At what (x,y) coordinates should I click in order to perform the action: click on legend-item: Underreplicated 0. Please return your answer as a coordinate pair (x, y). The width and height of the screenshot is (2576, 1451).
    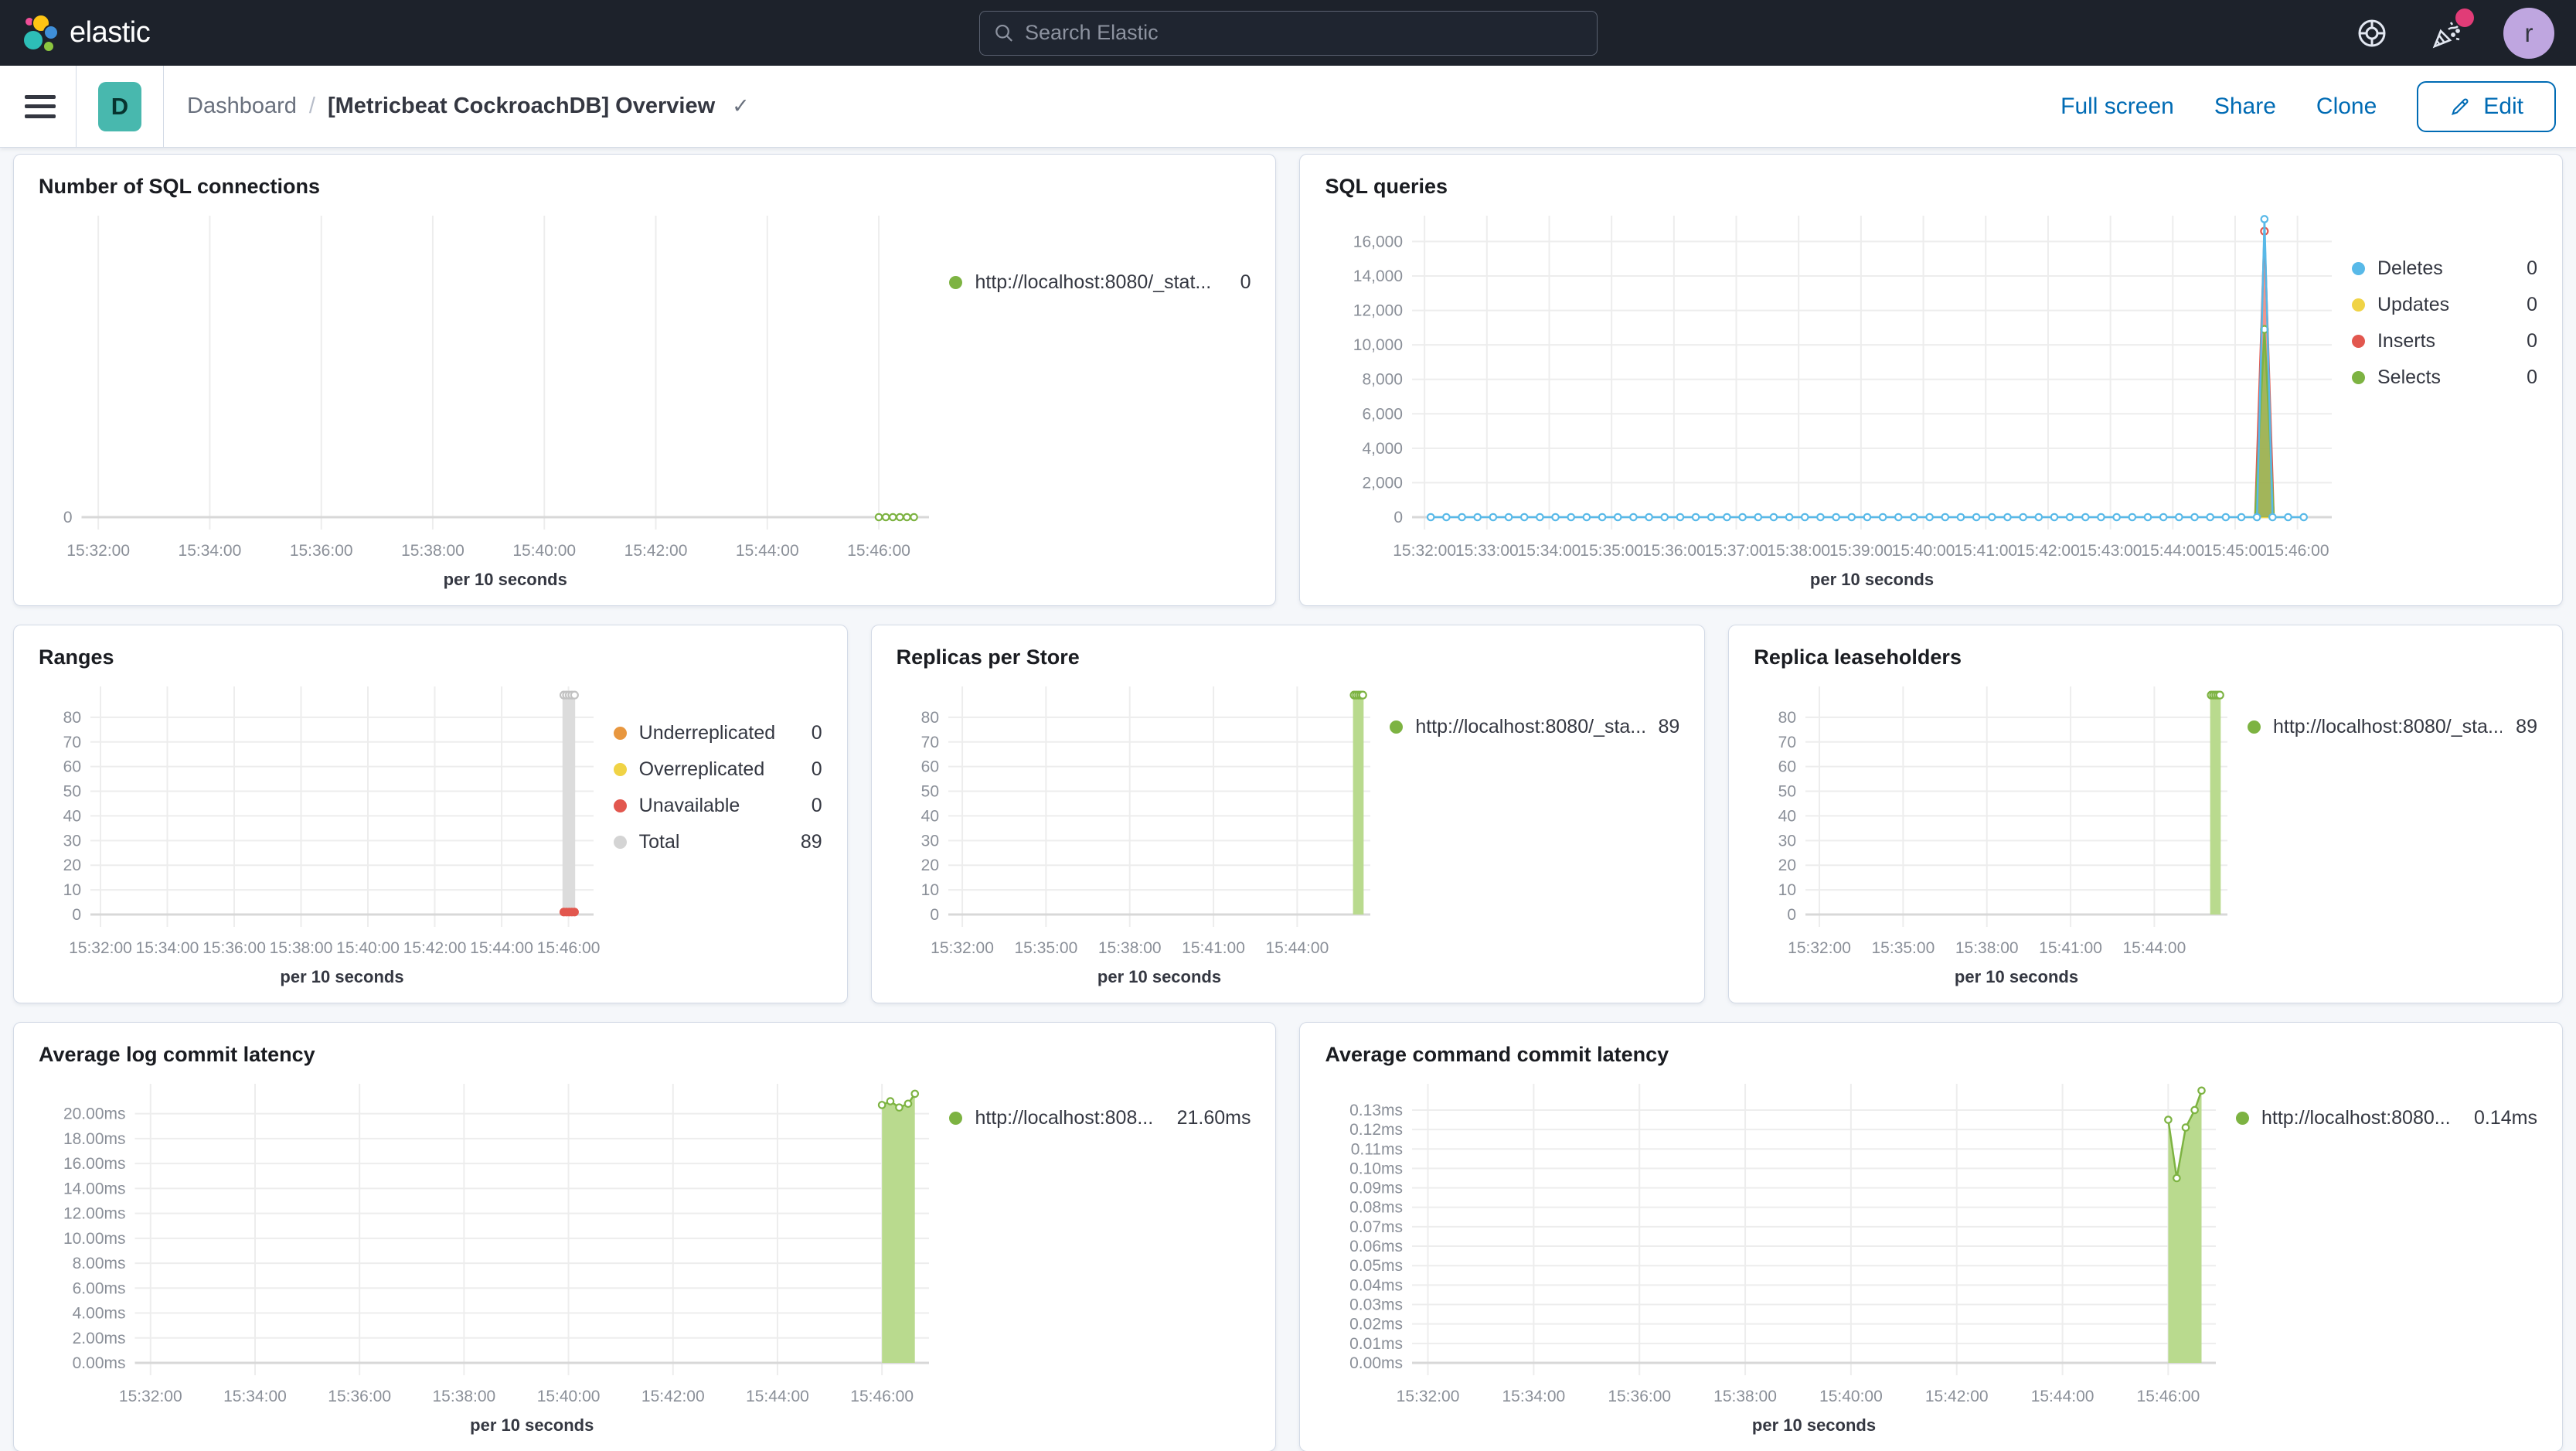
    Looking at the image, I should click on (717, 733).